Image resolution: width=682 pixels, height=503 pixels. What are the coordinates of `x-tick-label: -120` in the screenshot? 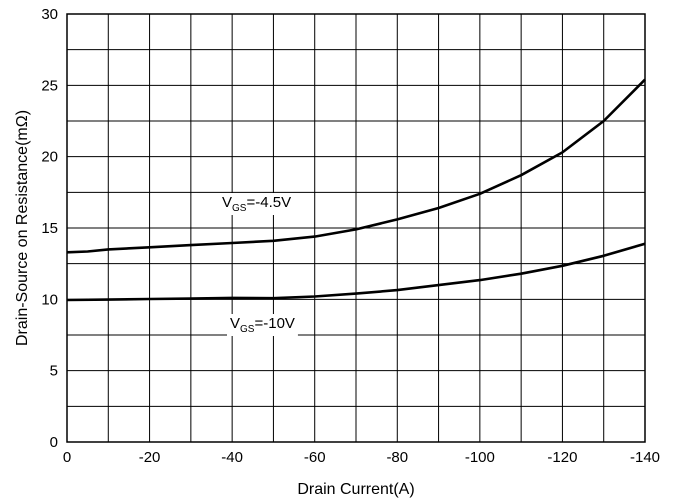 It's located at (562, 457).